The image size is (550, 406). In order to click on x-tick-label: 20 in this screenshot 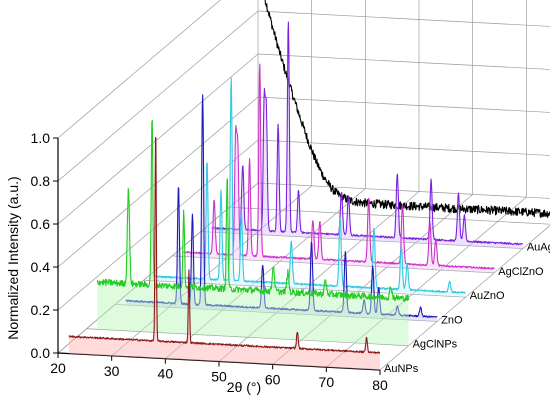, I will do `click(58, 368)`.